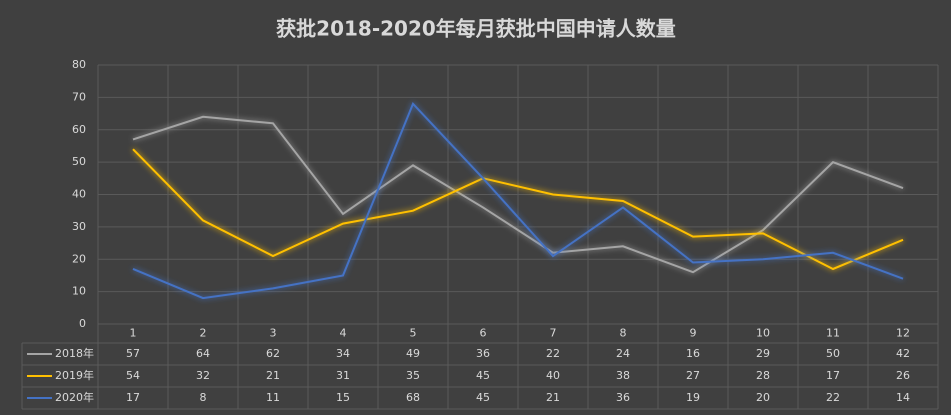 This screenshot has height=415, width=951. What do you see at coordinates (79, 291) in the screenshot?
I see `y-tick-label: 10` at bounding box center [79, 291].